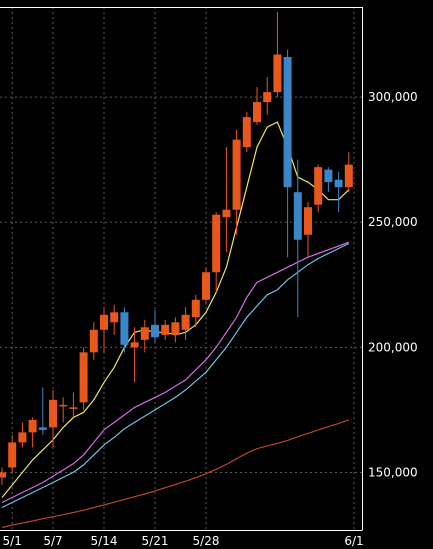 The height and width of the screenshot is (549, 433). Describe the element at coordinates (183, 541) in the screenshot. I see `x-axis: 5/1 5/7 5/14 5/21 5/28 6/1` at that location.